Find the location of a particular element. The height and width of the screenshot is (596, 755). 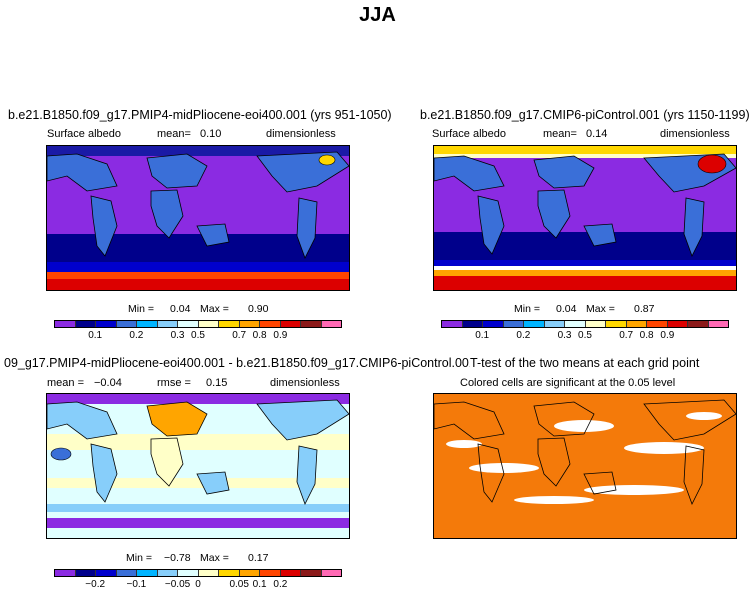

panel-1-map is located at coordinates (198, 218).